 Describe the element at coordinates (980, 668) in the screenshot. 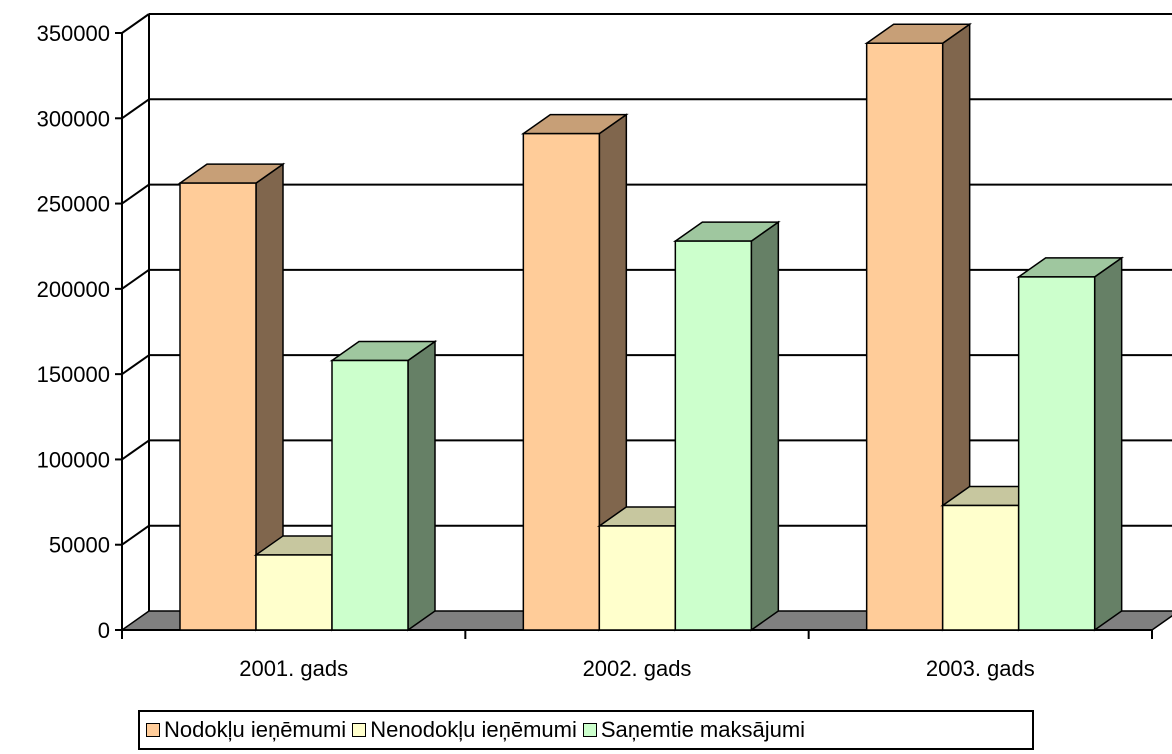

I see `x-tick-label: 2003. gads` at that location.